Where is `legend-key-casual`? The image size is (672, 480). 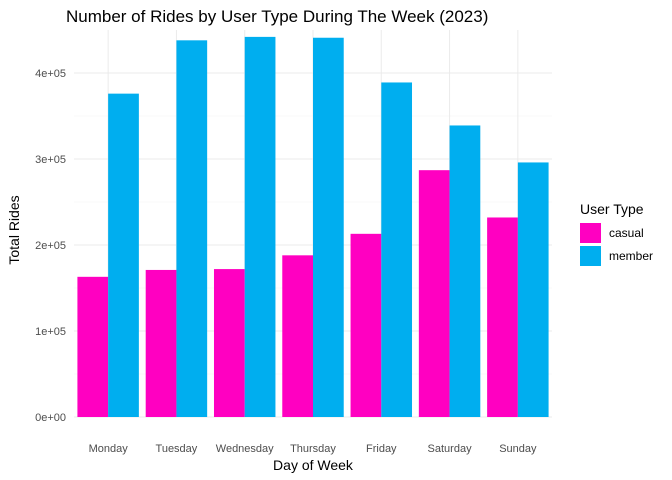 legend-key-casual is located at coordinates (590, 233).